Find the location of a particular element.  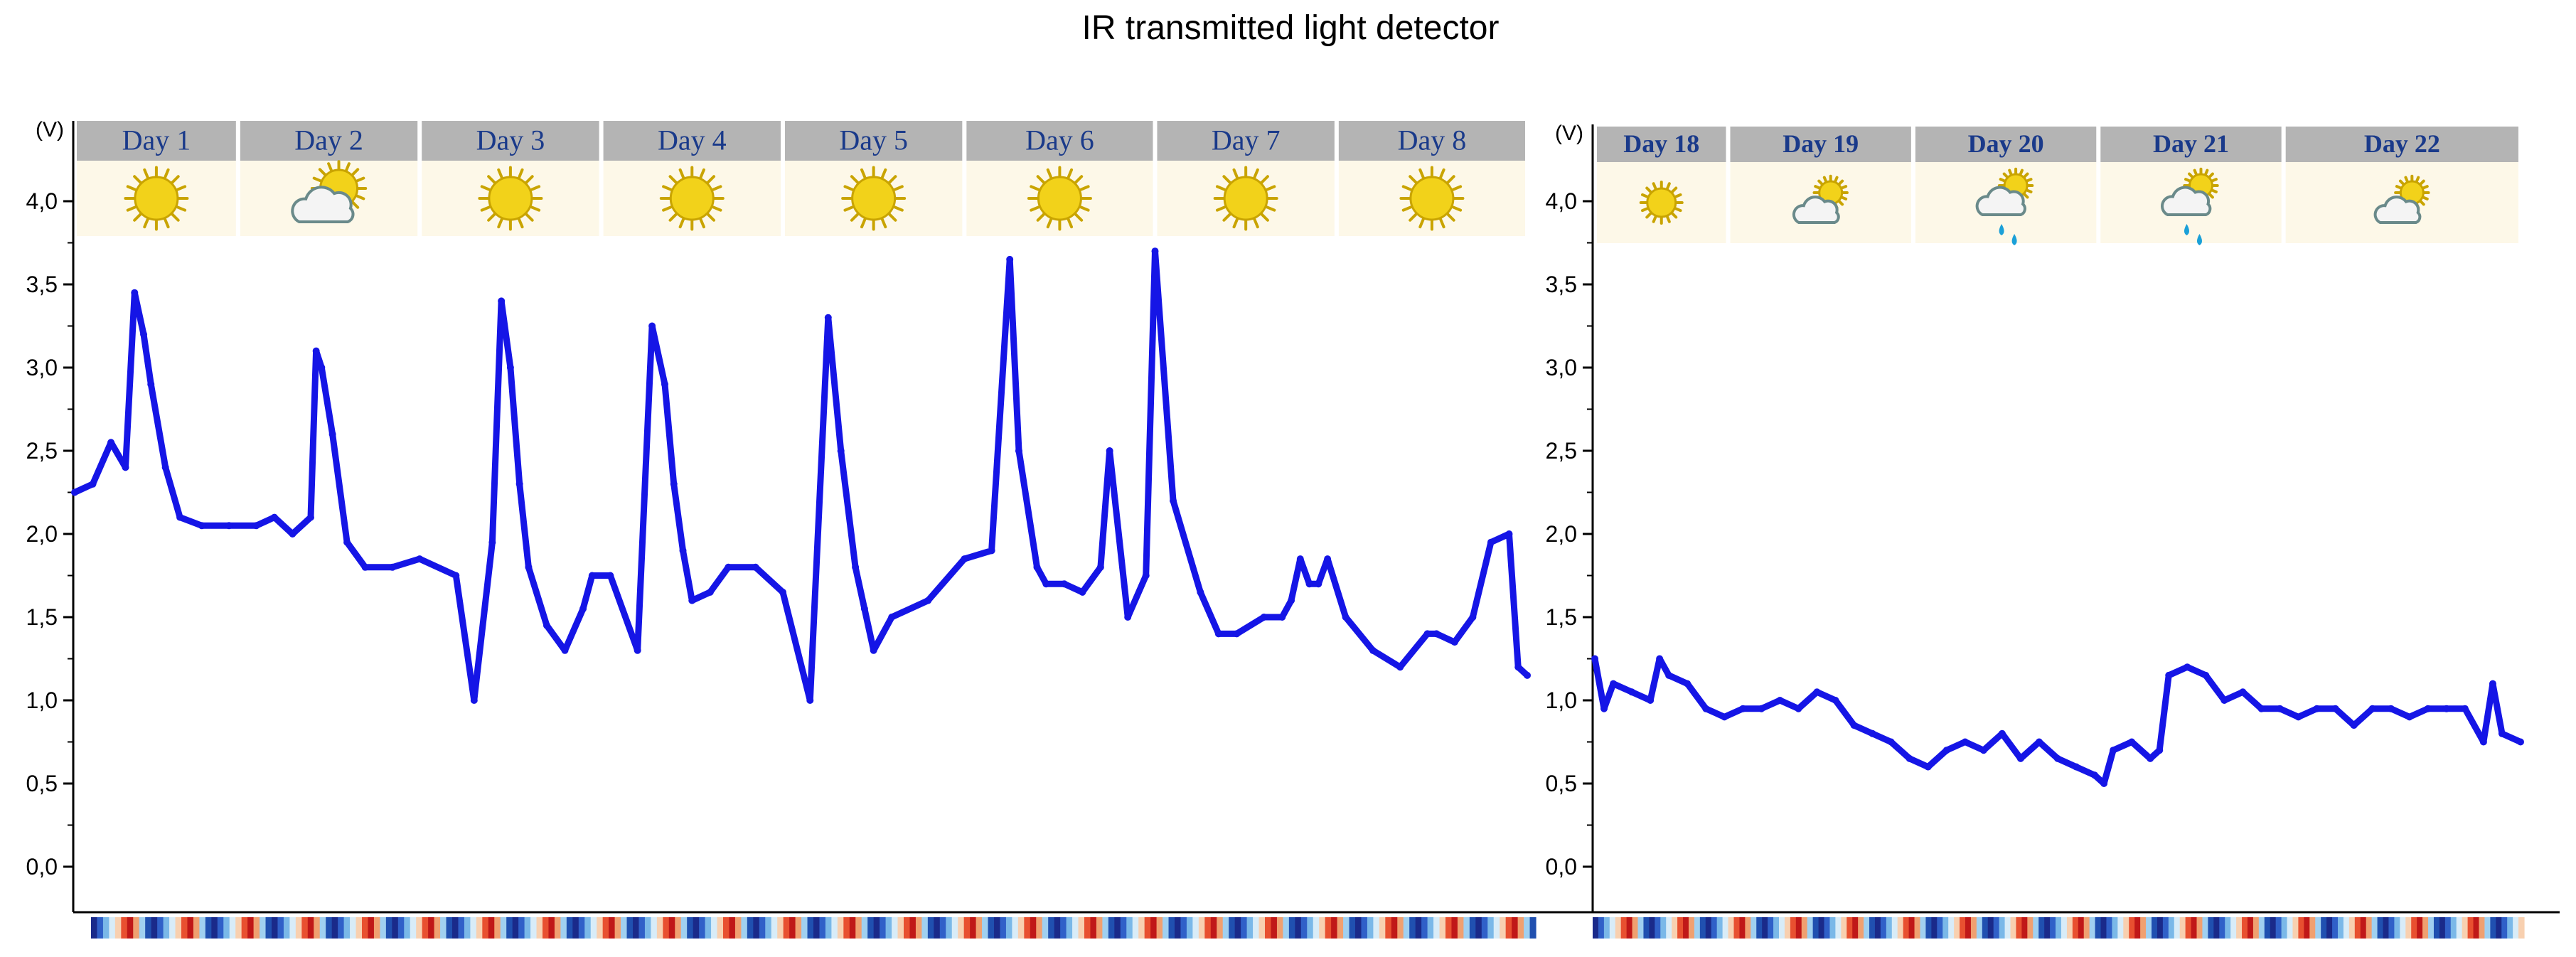

day-header-1: Day 18 is located at coordinates (1662, 185).